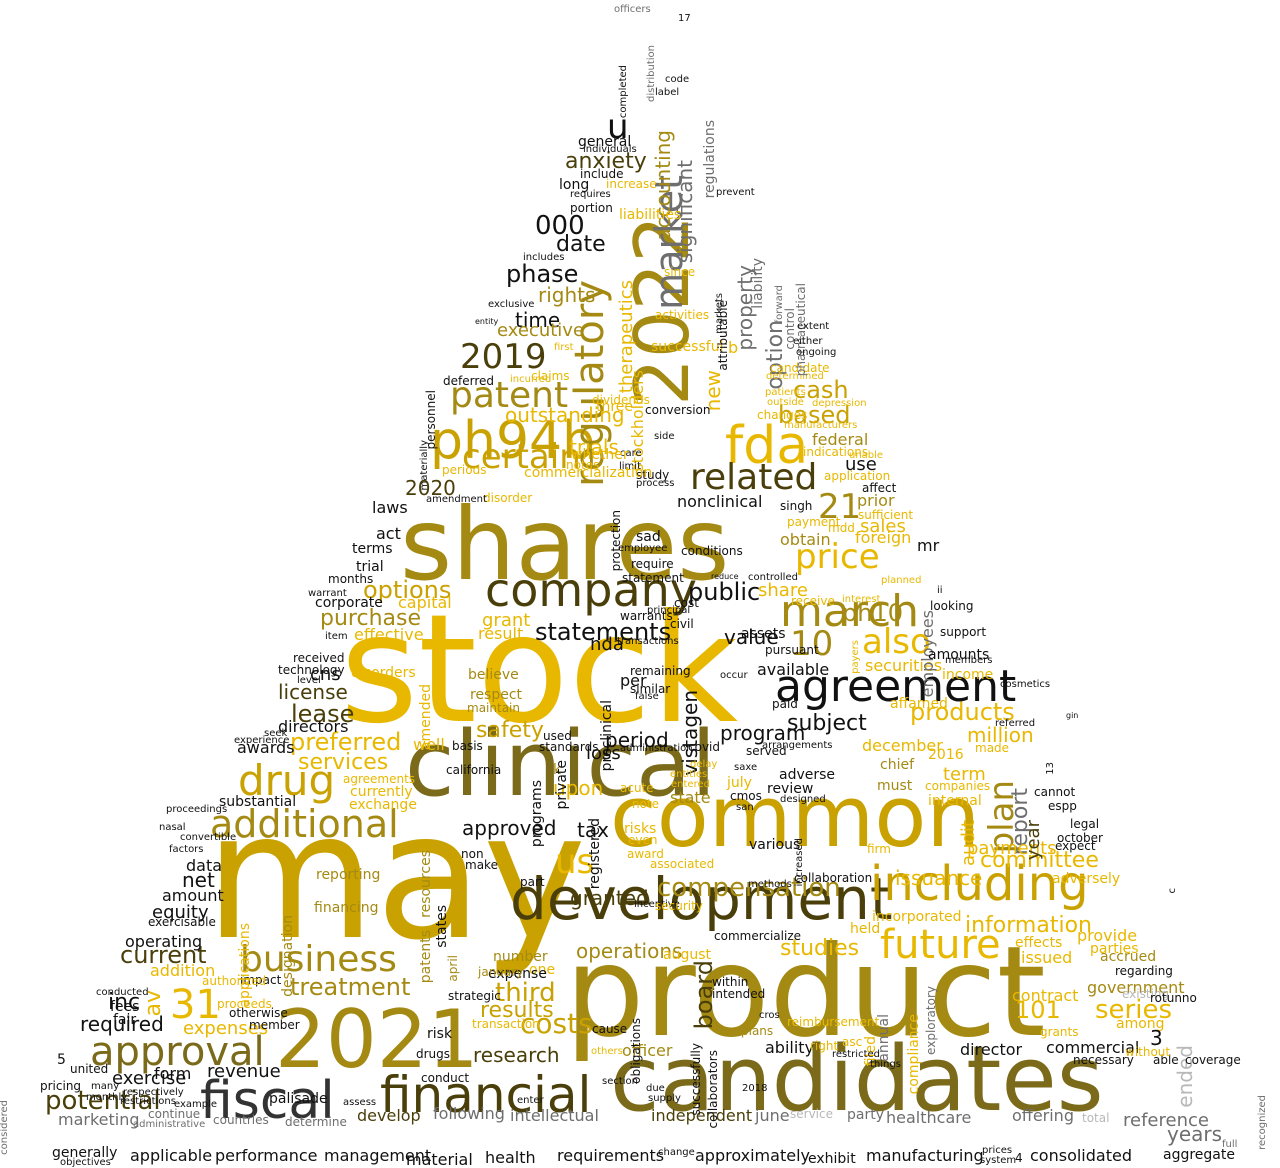  What do you see at coordinates (99, 1119) in the screenshot?
I see `word-marketing: marketing` at bounding box center [99, 1119].